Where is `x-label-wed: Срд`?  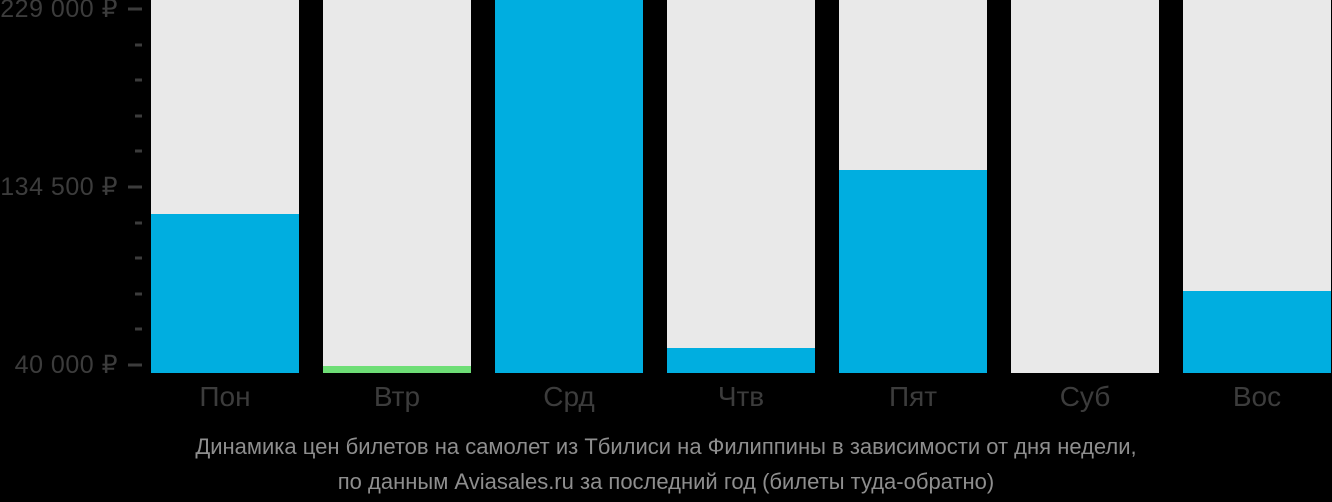
x-label-wed: Срд is located at coordinates (569, 396).